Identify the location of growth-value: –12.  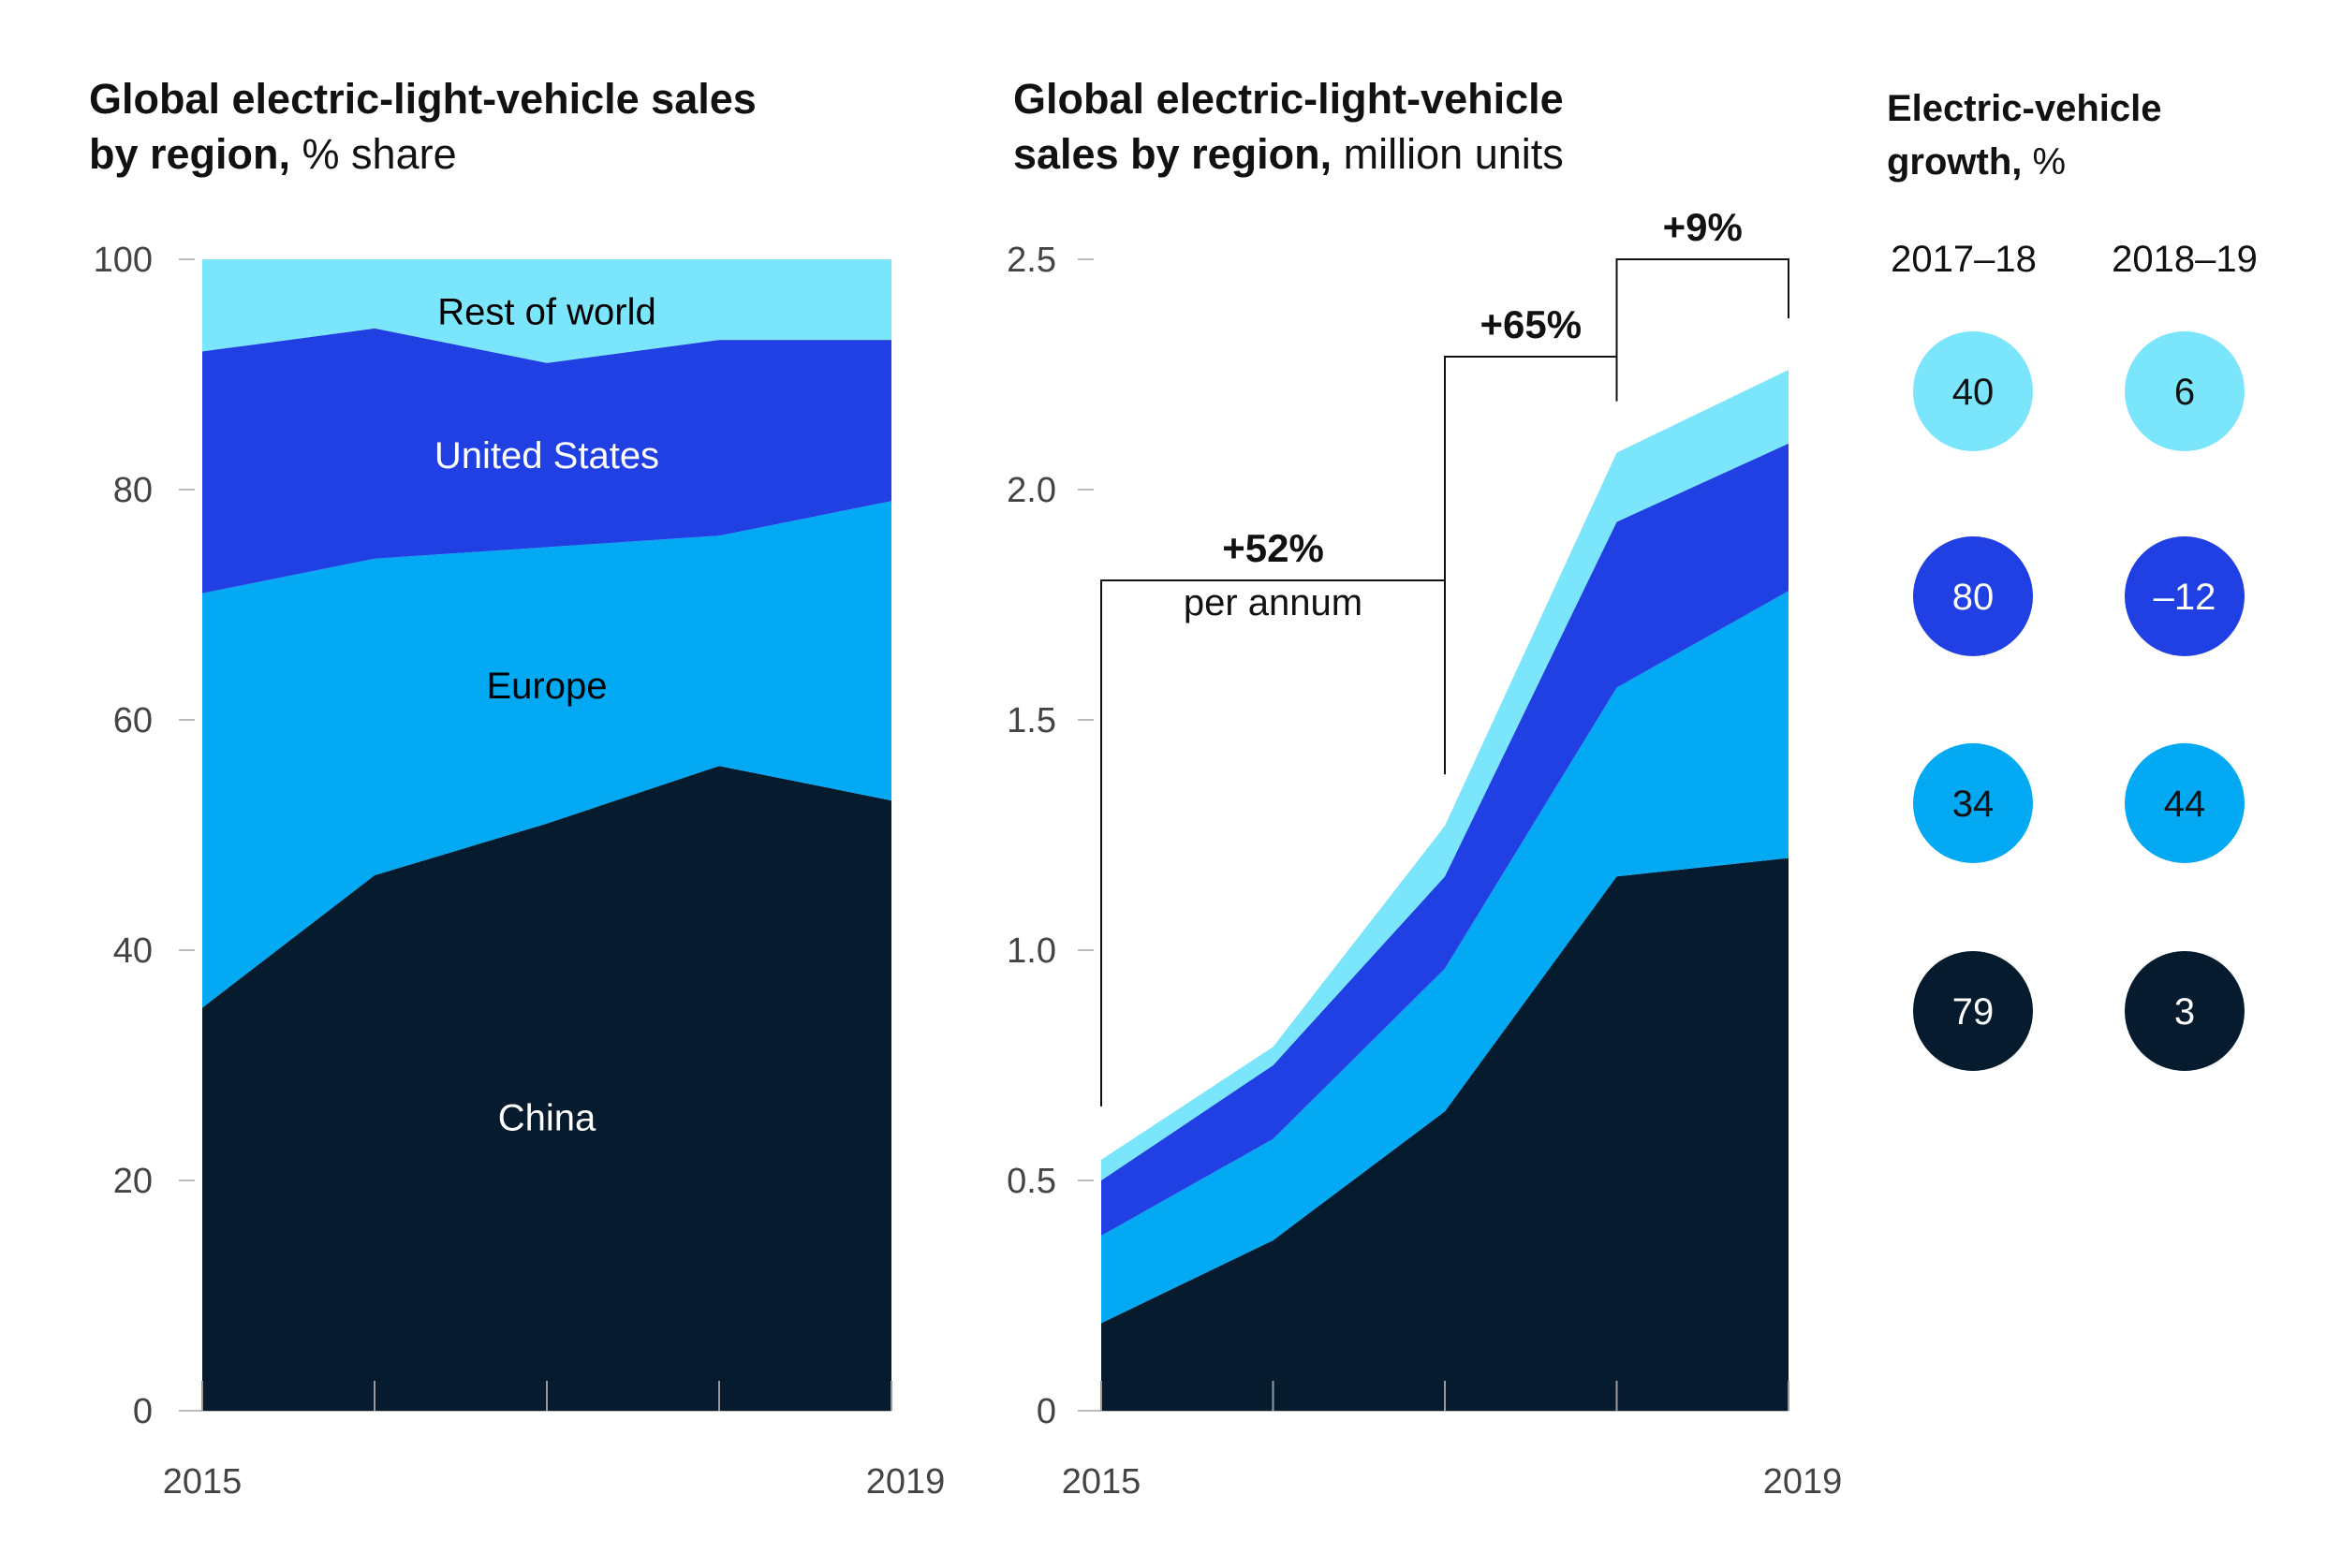
(2185, 597).